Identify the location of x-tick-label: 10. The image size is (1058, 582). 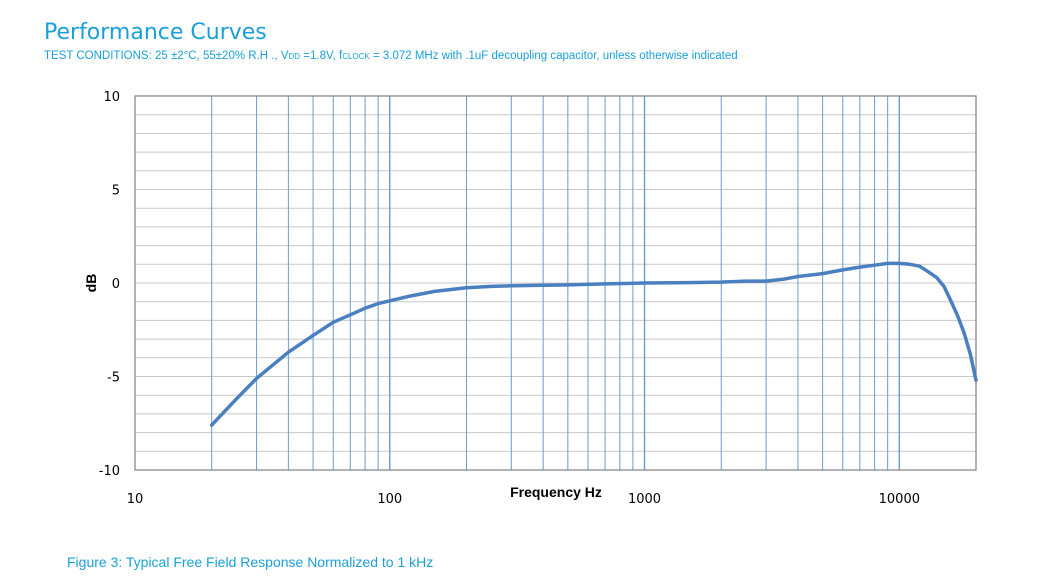
(135, 499).